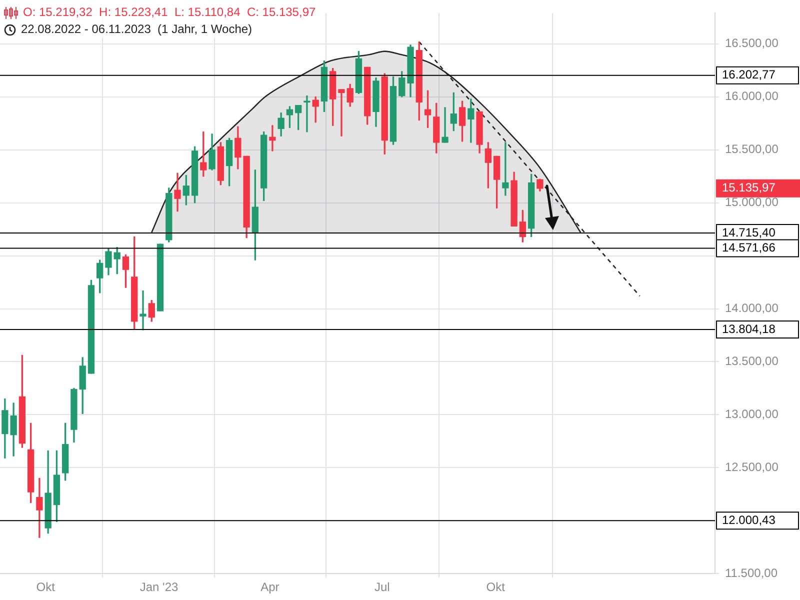 The height and width of the screenshot is (600, 800). Describe the element at coordinates (752, 467) in the screenshot. I see `y-tick-label: 12.500,00` at that location.